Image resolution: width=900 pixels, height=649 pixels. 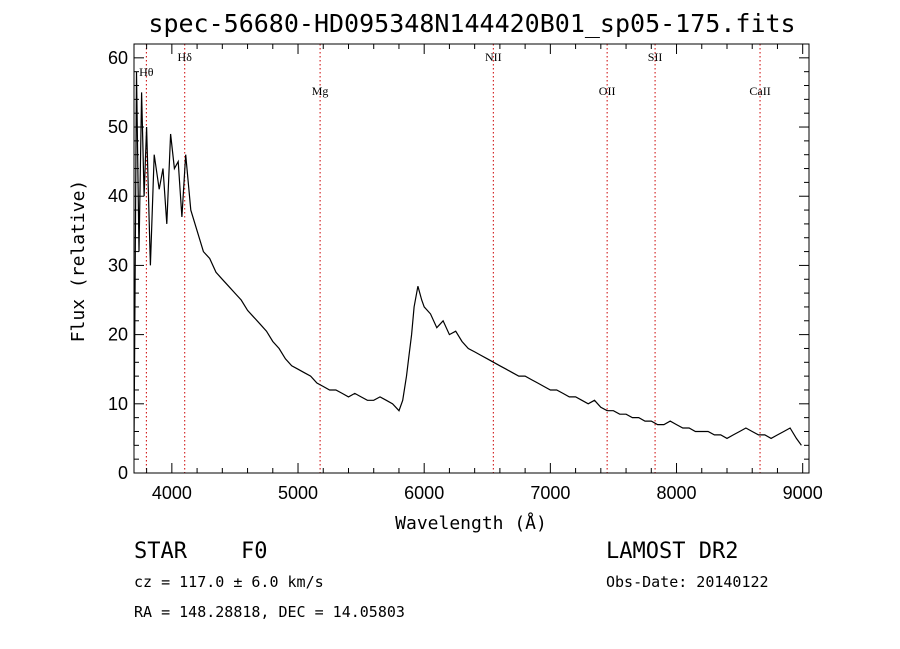 I want to click on x-tick-label: 5000, so click(x=298, y=493).